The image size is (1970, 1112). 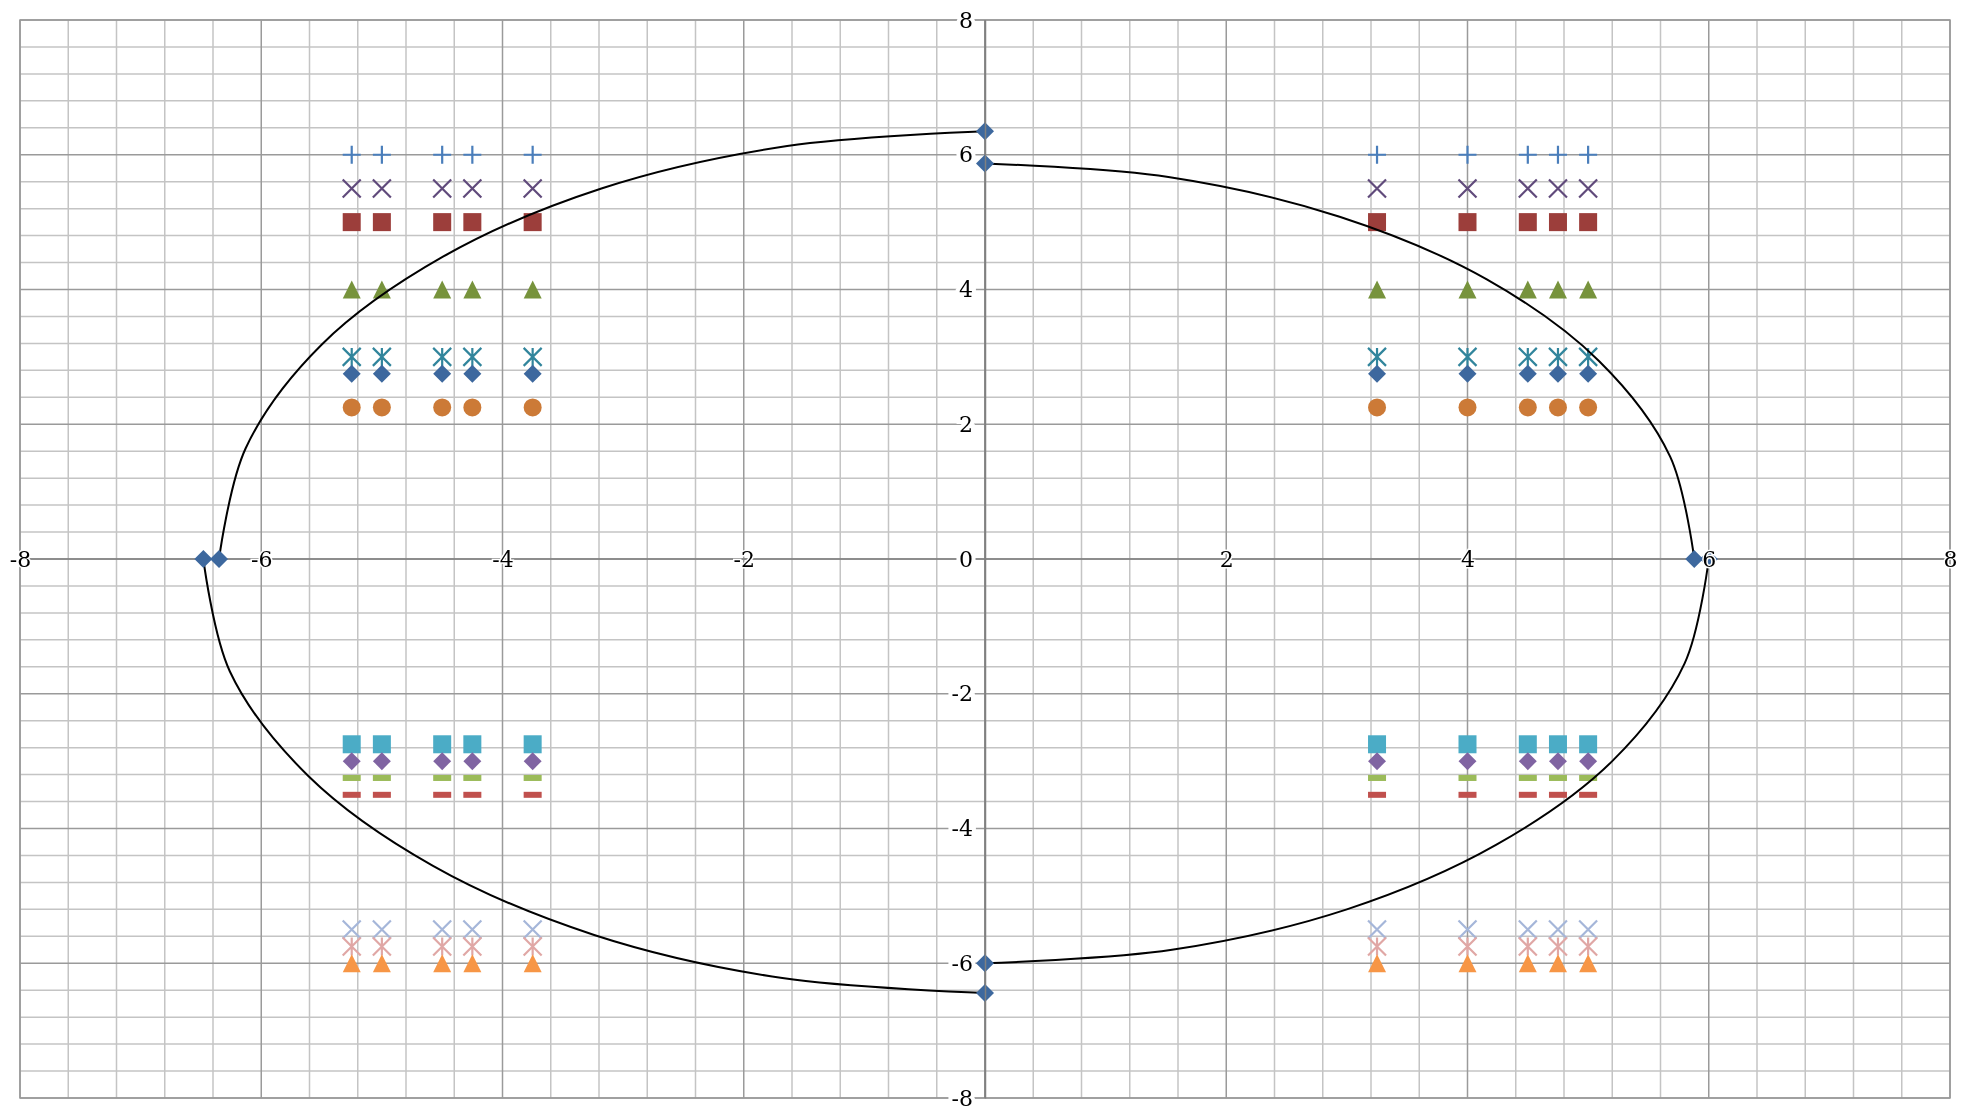 I want to click on y-tick-label: -4, so click(x=962, y=829).